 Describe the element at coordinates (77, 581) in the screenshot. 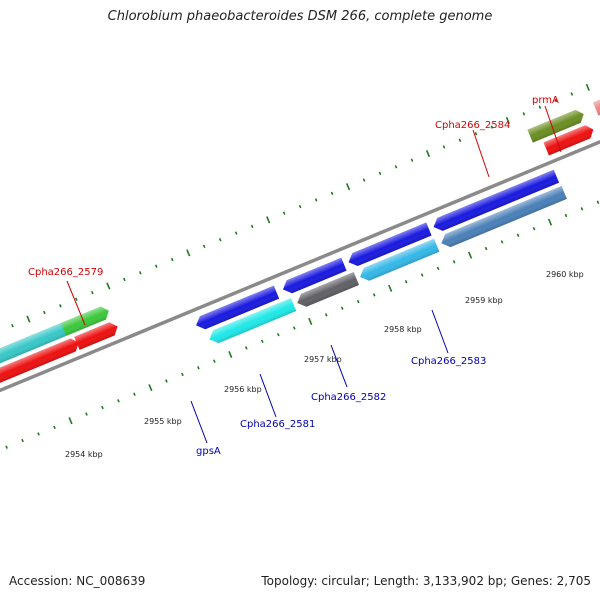

I see `accession-text: Accession: NC_008639` at that location.